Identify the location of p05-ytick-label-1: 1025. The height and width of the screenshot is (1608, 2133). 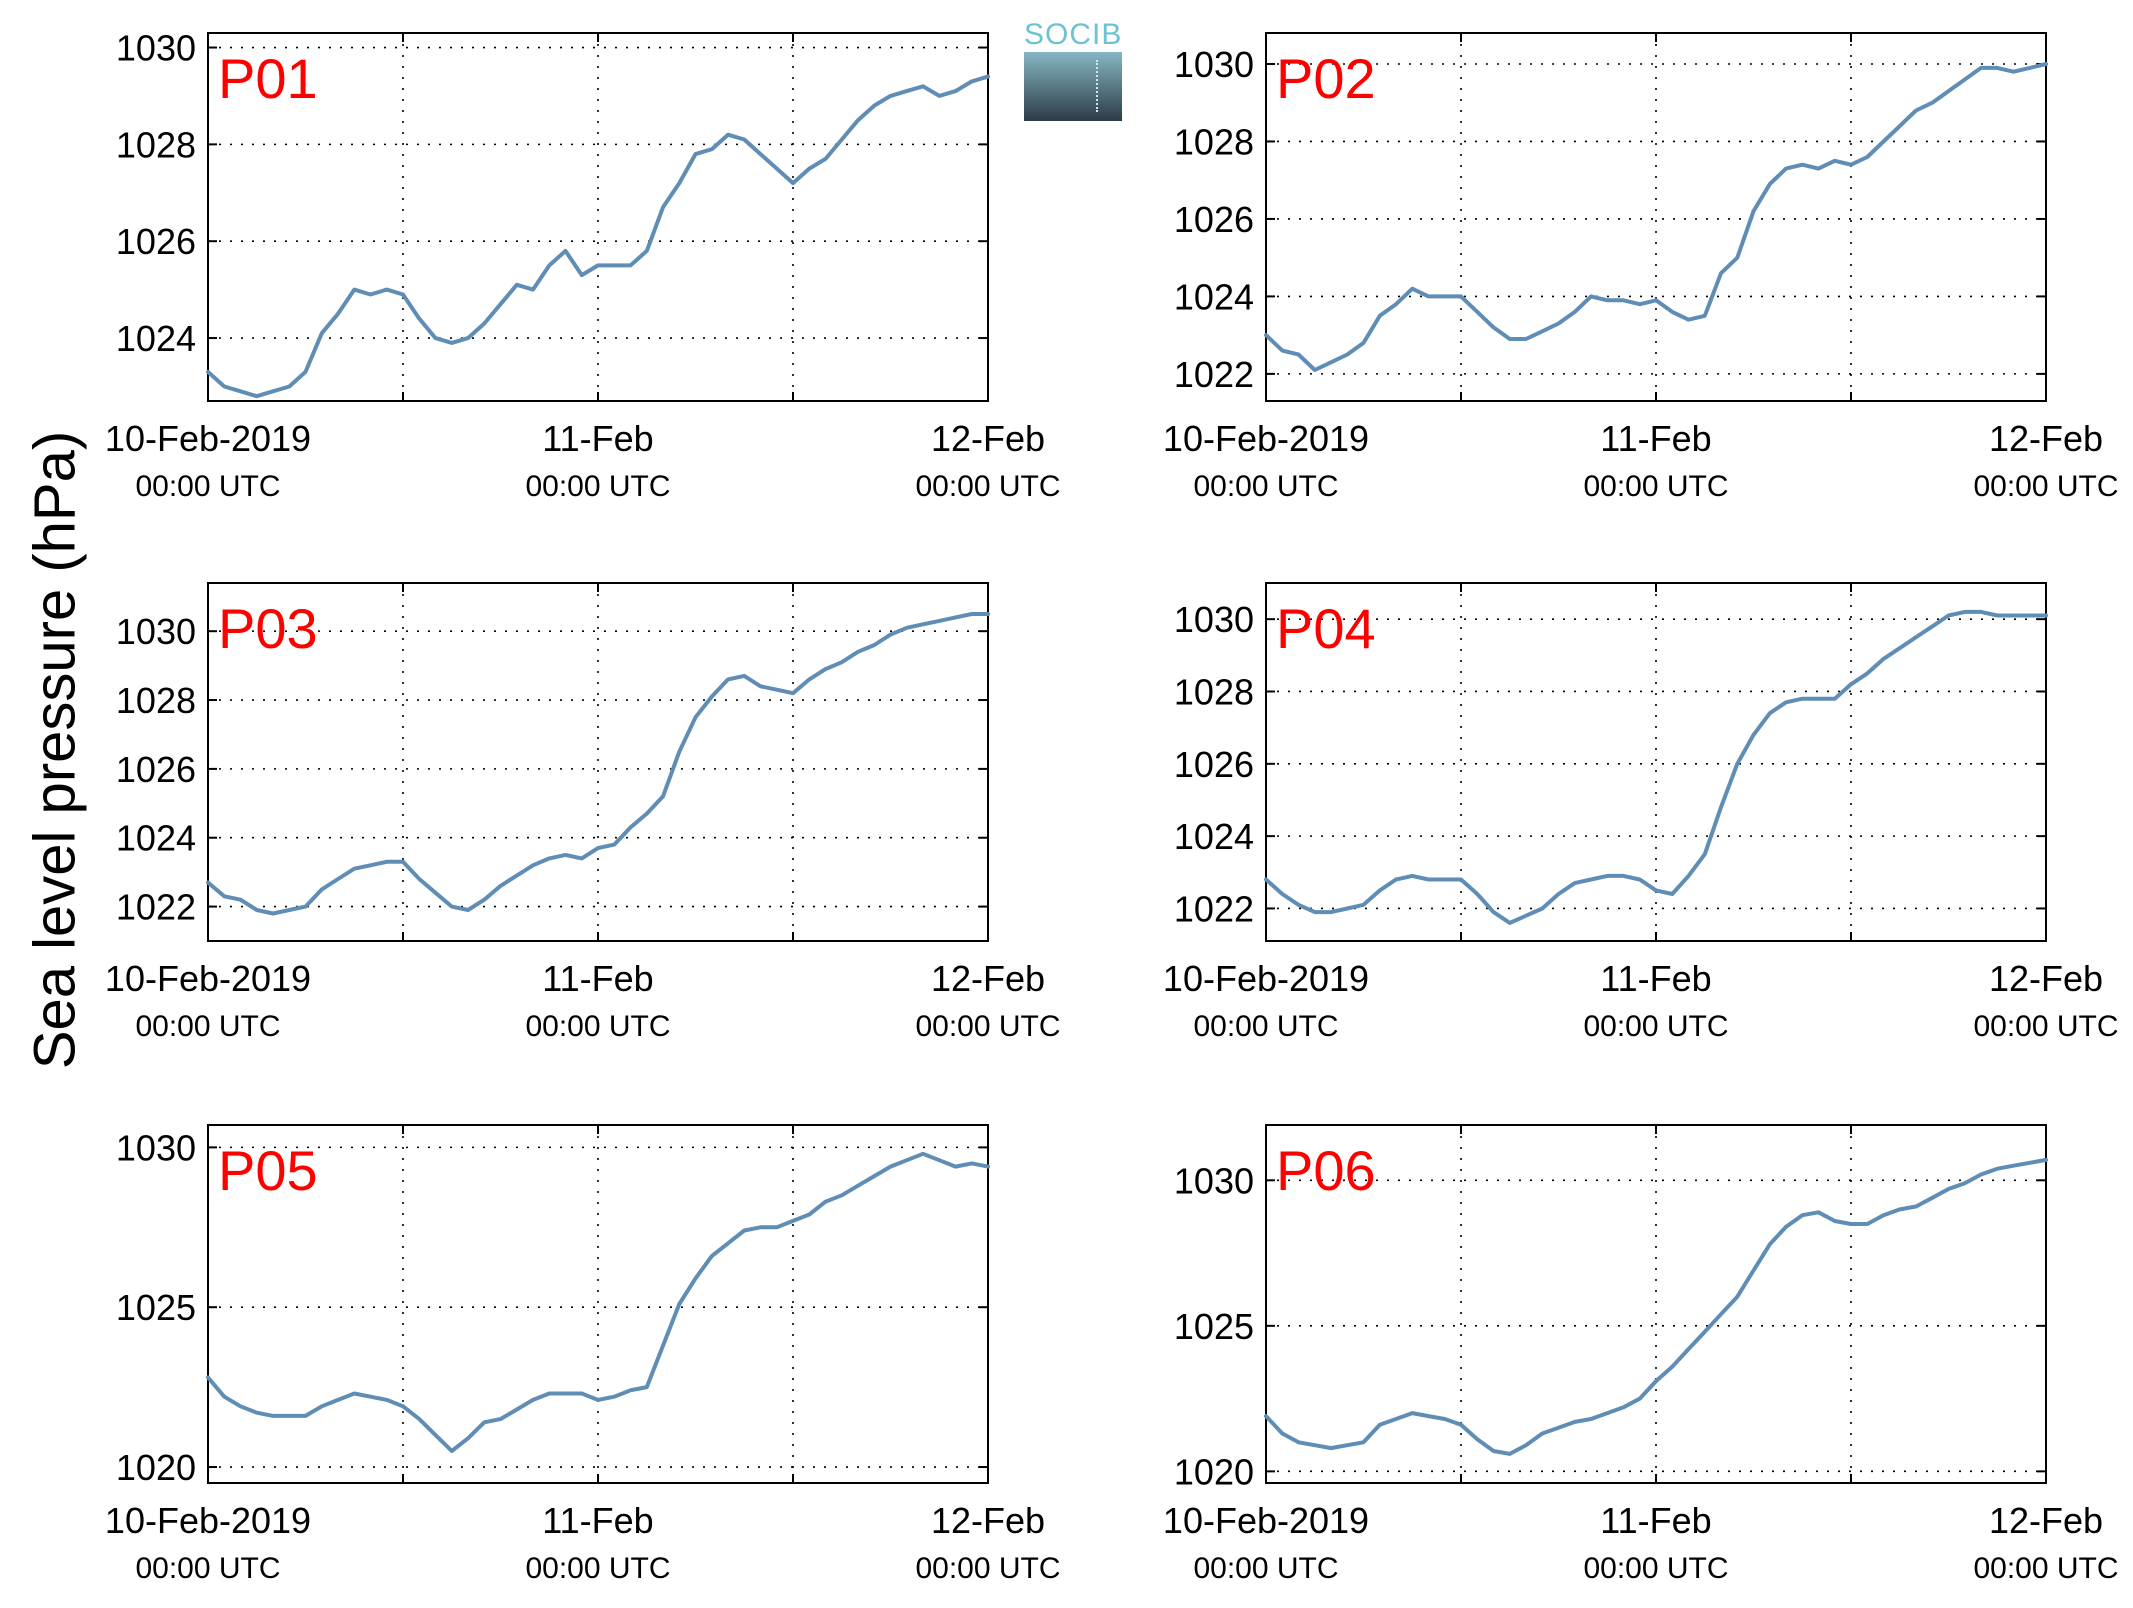
(156, 1307).